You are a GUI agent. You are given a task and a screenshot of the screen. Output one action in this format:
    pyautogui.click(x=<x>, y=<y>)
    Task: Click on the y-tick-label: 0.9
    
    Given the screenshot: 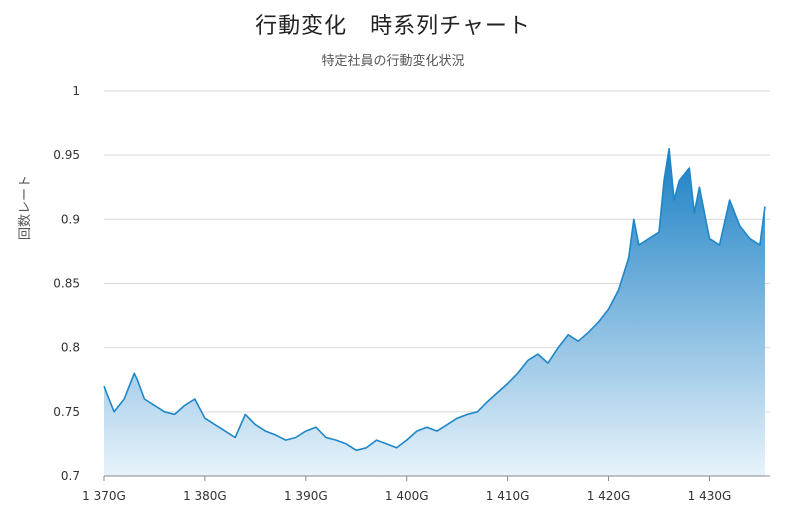 What is the action you would take?
    pyautogui.click(x=70, y=219)
    